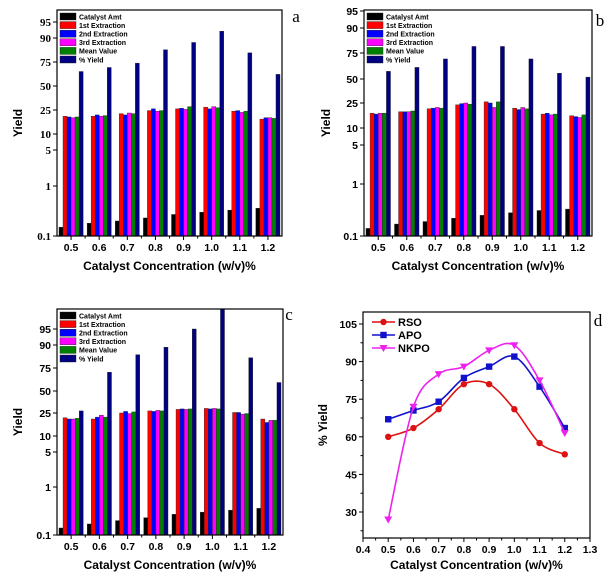 The image size is (611, 577). What do you see at coordinates (102, 26) in the screenshot?
I see `legend-label-a: 1st Extraction` at bounding box center [102, 26].